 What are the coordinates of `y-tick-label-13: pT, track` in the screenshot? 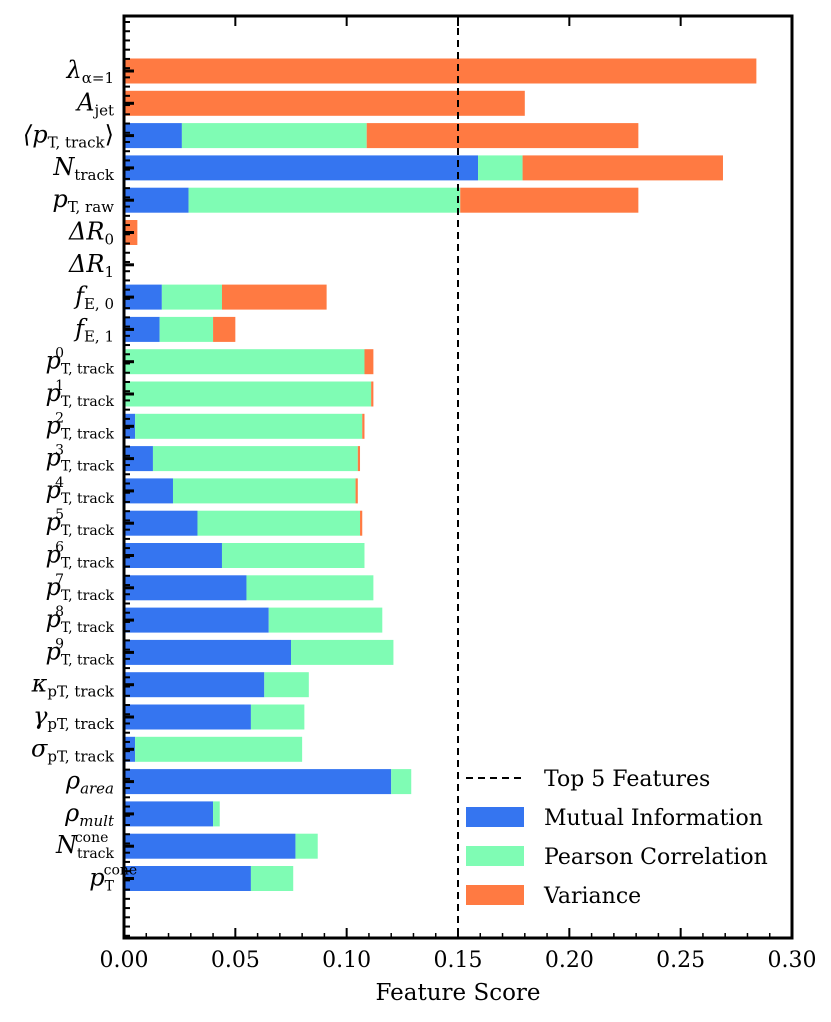 It's located at (79, 491).